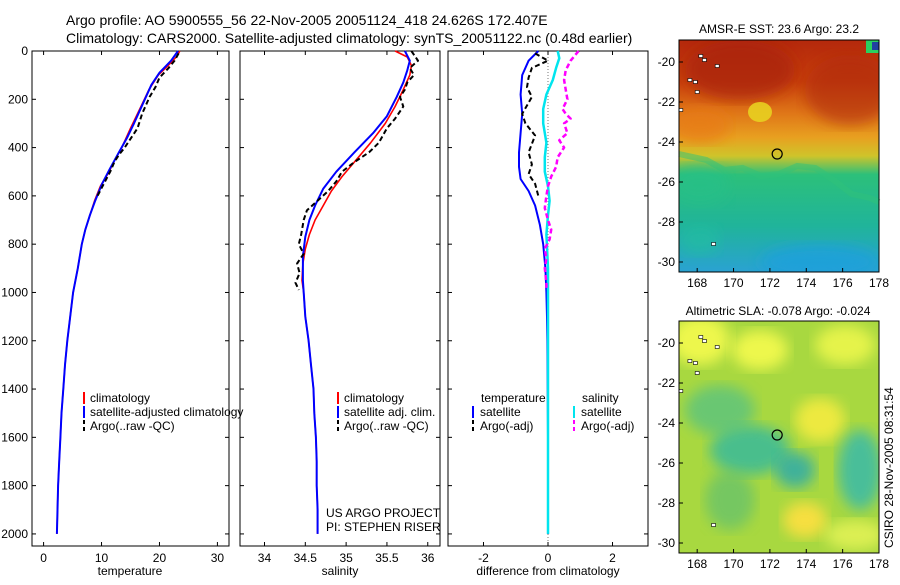 The height and width of the screenshot is (585, 900). What do you see at coordinates (806, 283) in the screenshot?
I see `sst-xtick-label: 174` at bounding box center [806, 283].